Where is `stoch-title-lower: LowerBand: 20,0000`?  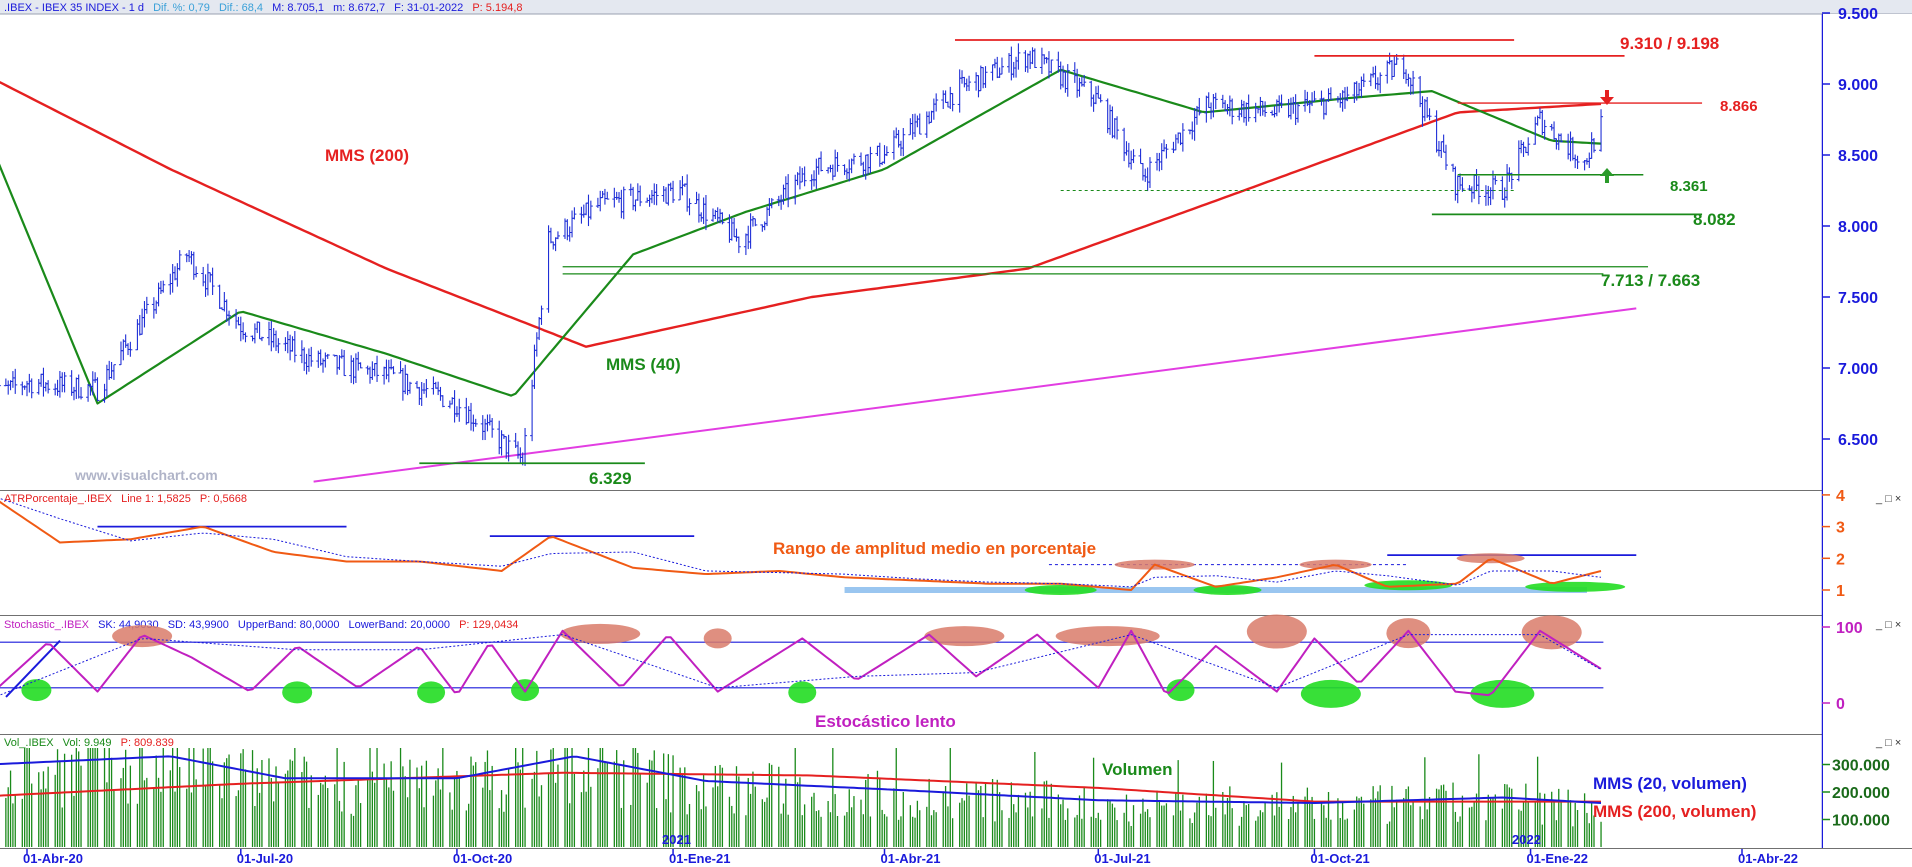 stoch-title-lower: LowerBand: 20,0000 is located at coordinates (400, 625).